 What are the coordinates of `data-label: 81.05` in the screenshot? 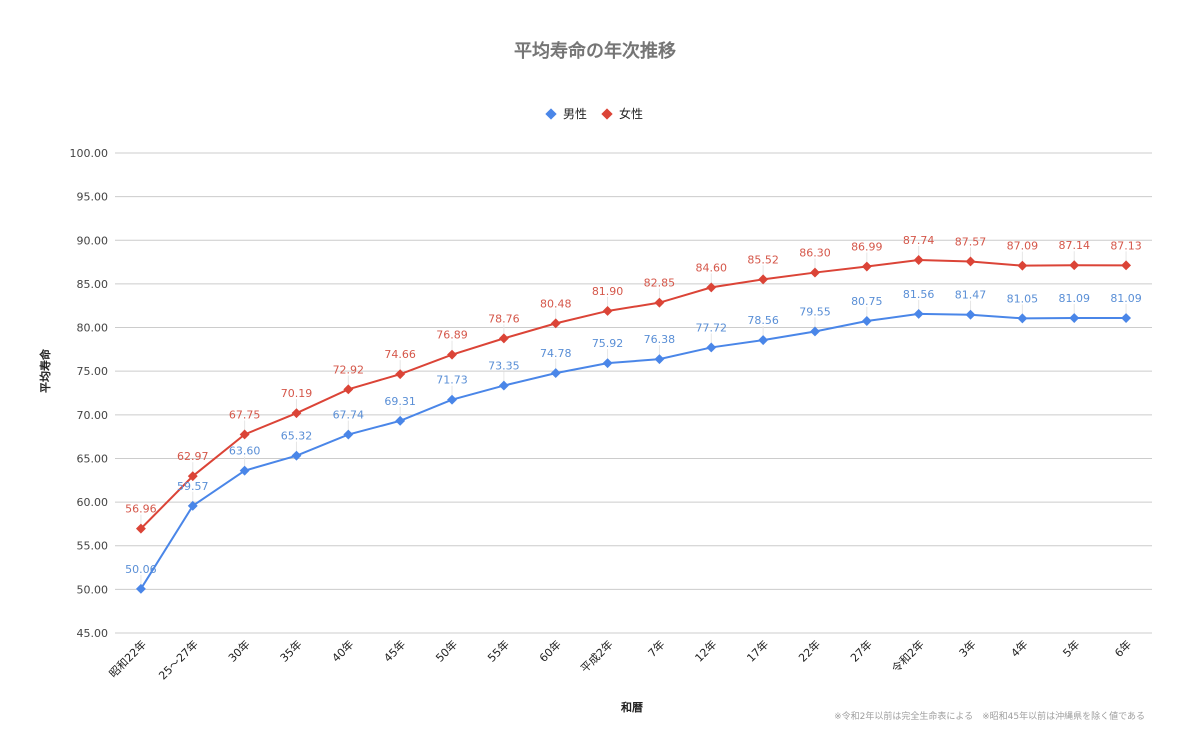 It's located at (1023, 298).